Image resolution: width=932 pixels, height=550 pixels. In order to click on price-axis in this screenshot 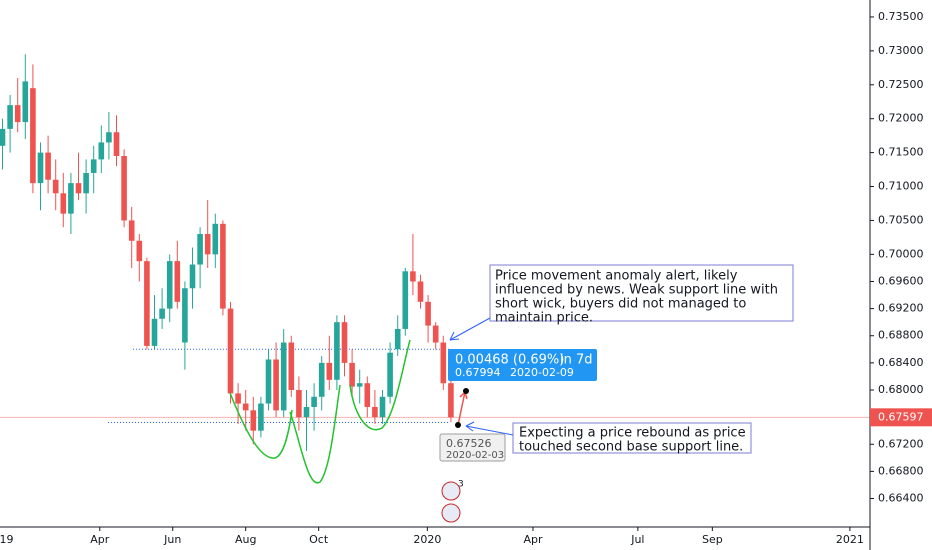, I will do `click(901, 275)`.